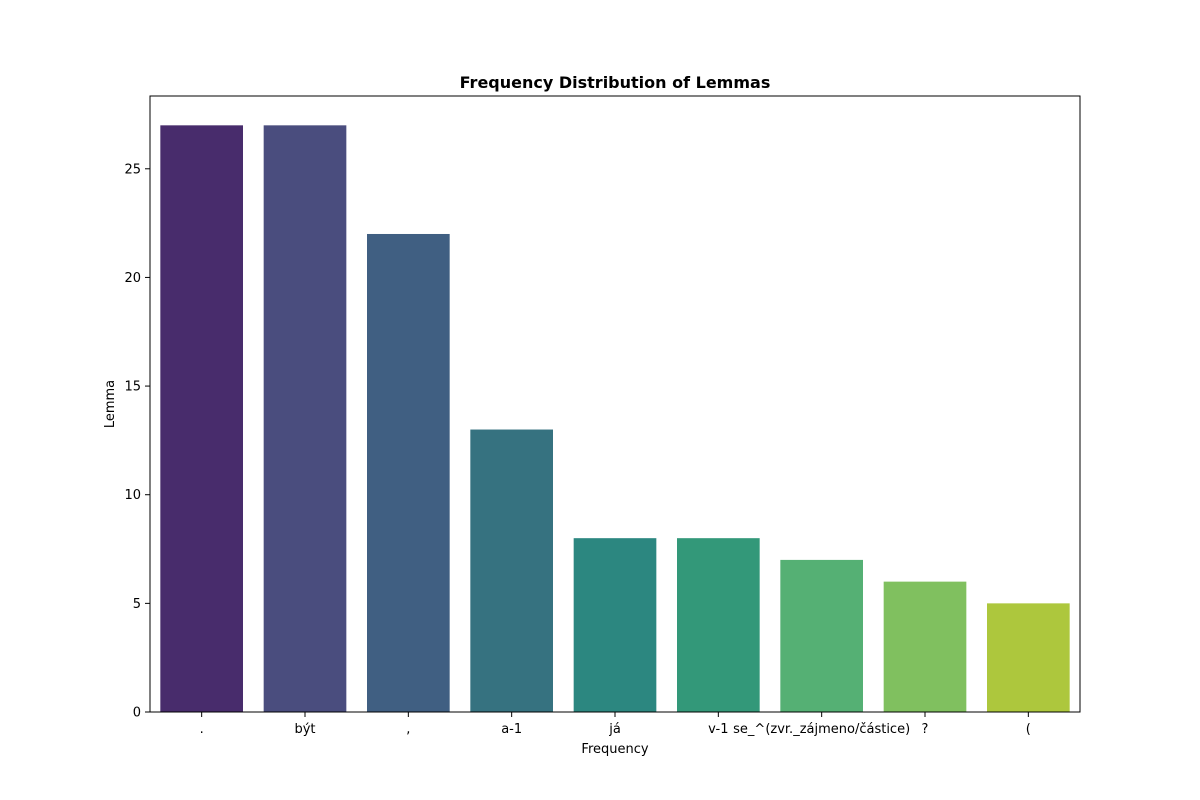 Image resolution: width=1200 pixels, height=800 pixels. Describe the element at coordinates (132, 169) in the screenshot. I see `y-tick-label-5: 25` at that location.